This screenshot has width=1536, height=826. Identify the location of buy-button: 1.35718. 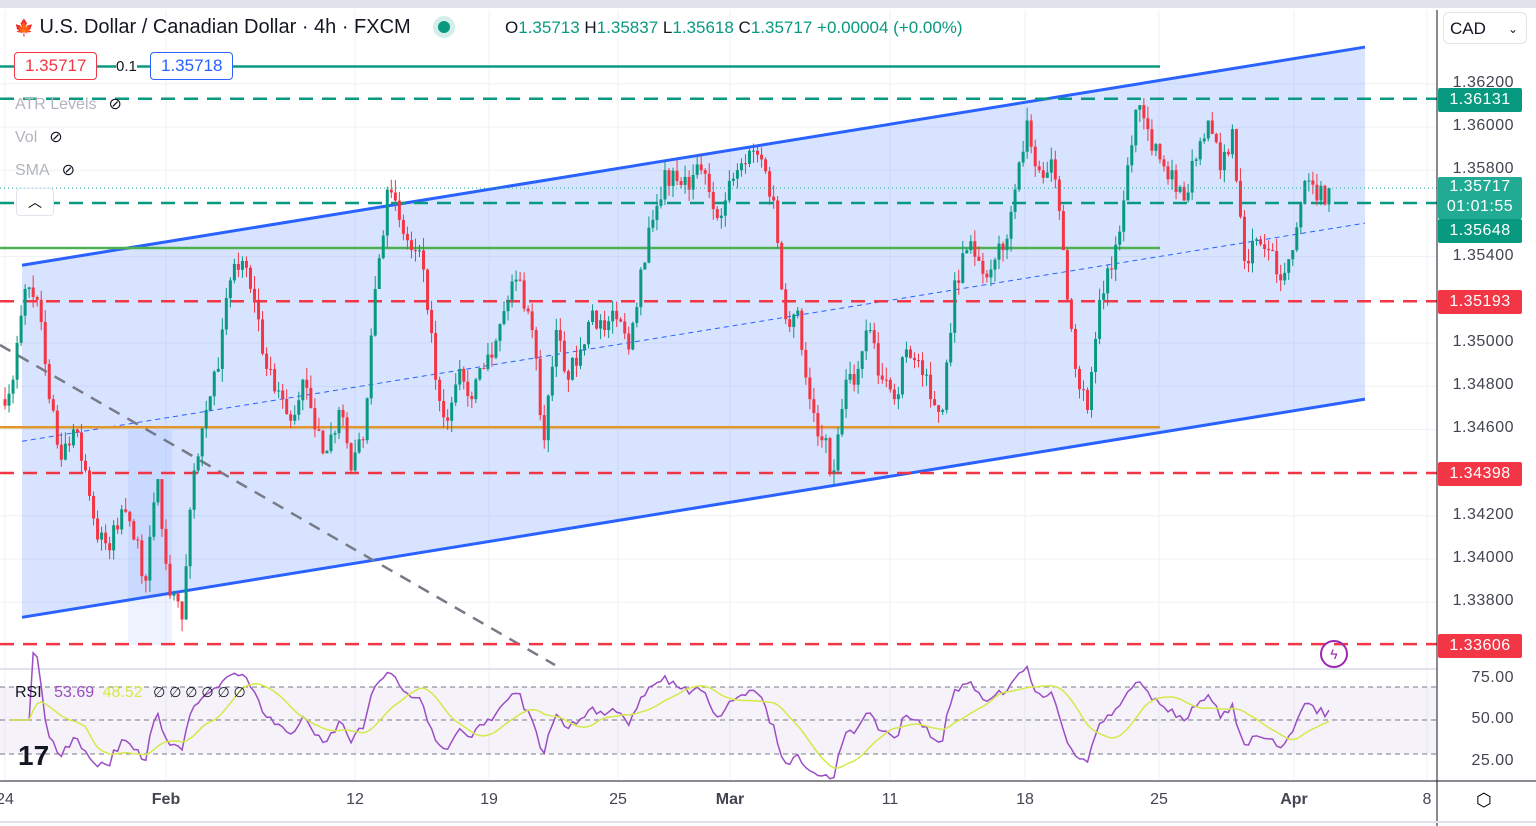
(192, 66).